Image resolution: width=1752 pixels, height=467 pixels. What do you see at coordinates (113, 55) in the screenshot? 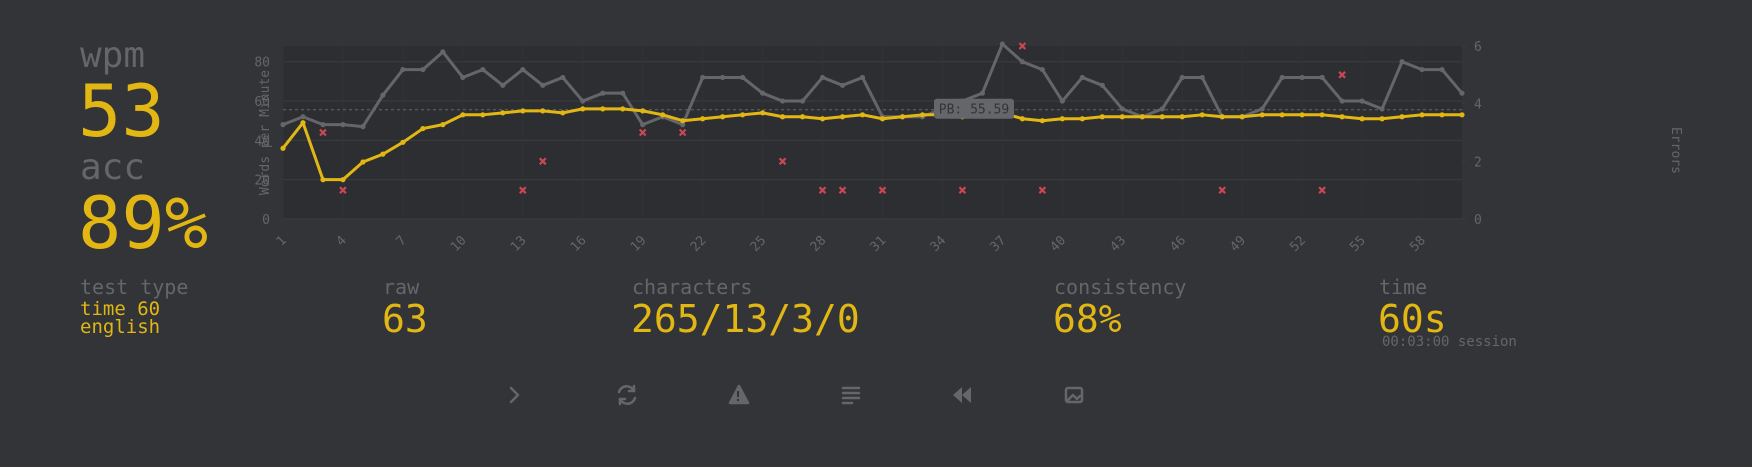
I see `wpm-label: wpm` at bounding box center [113, 55].